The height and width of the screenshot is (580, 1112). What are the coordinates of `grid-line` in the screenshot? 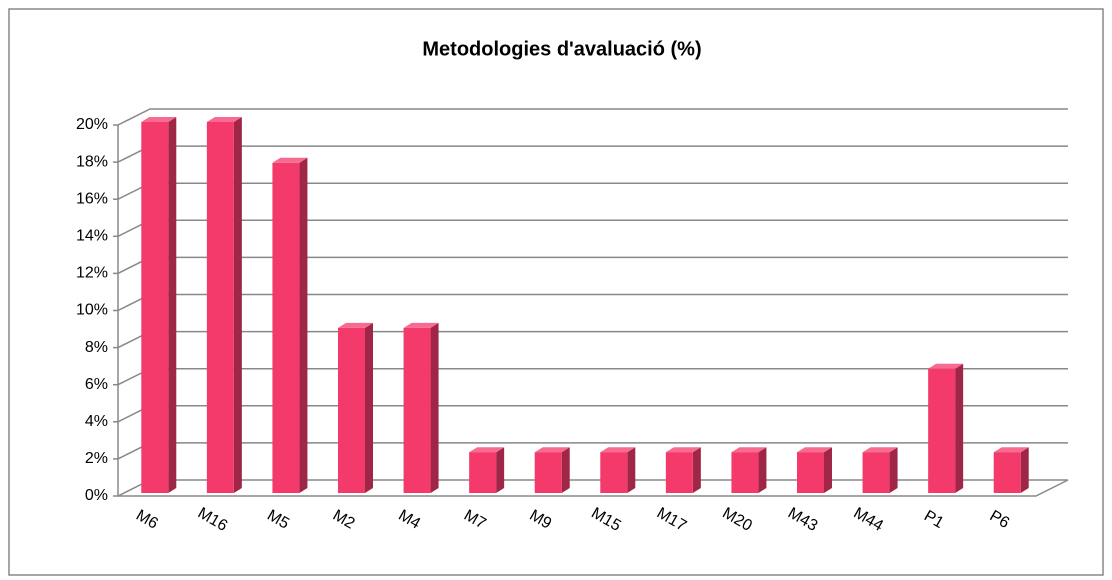 It's located at (592, 117).